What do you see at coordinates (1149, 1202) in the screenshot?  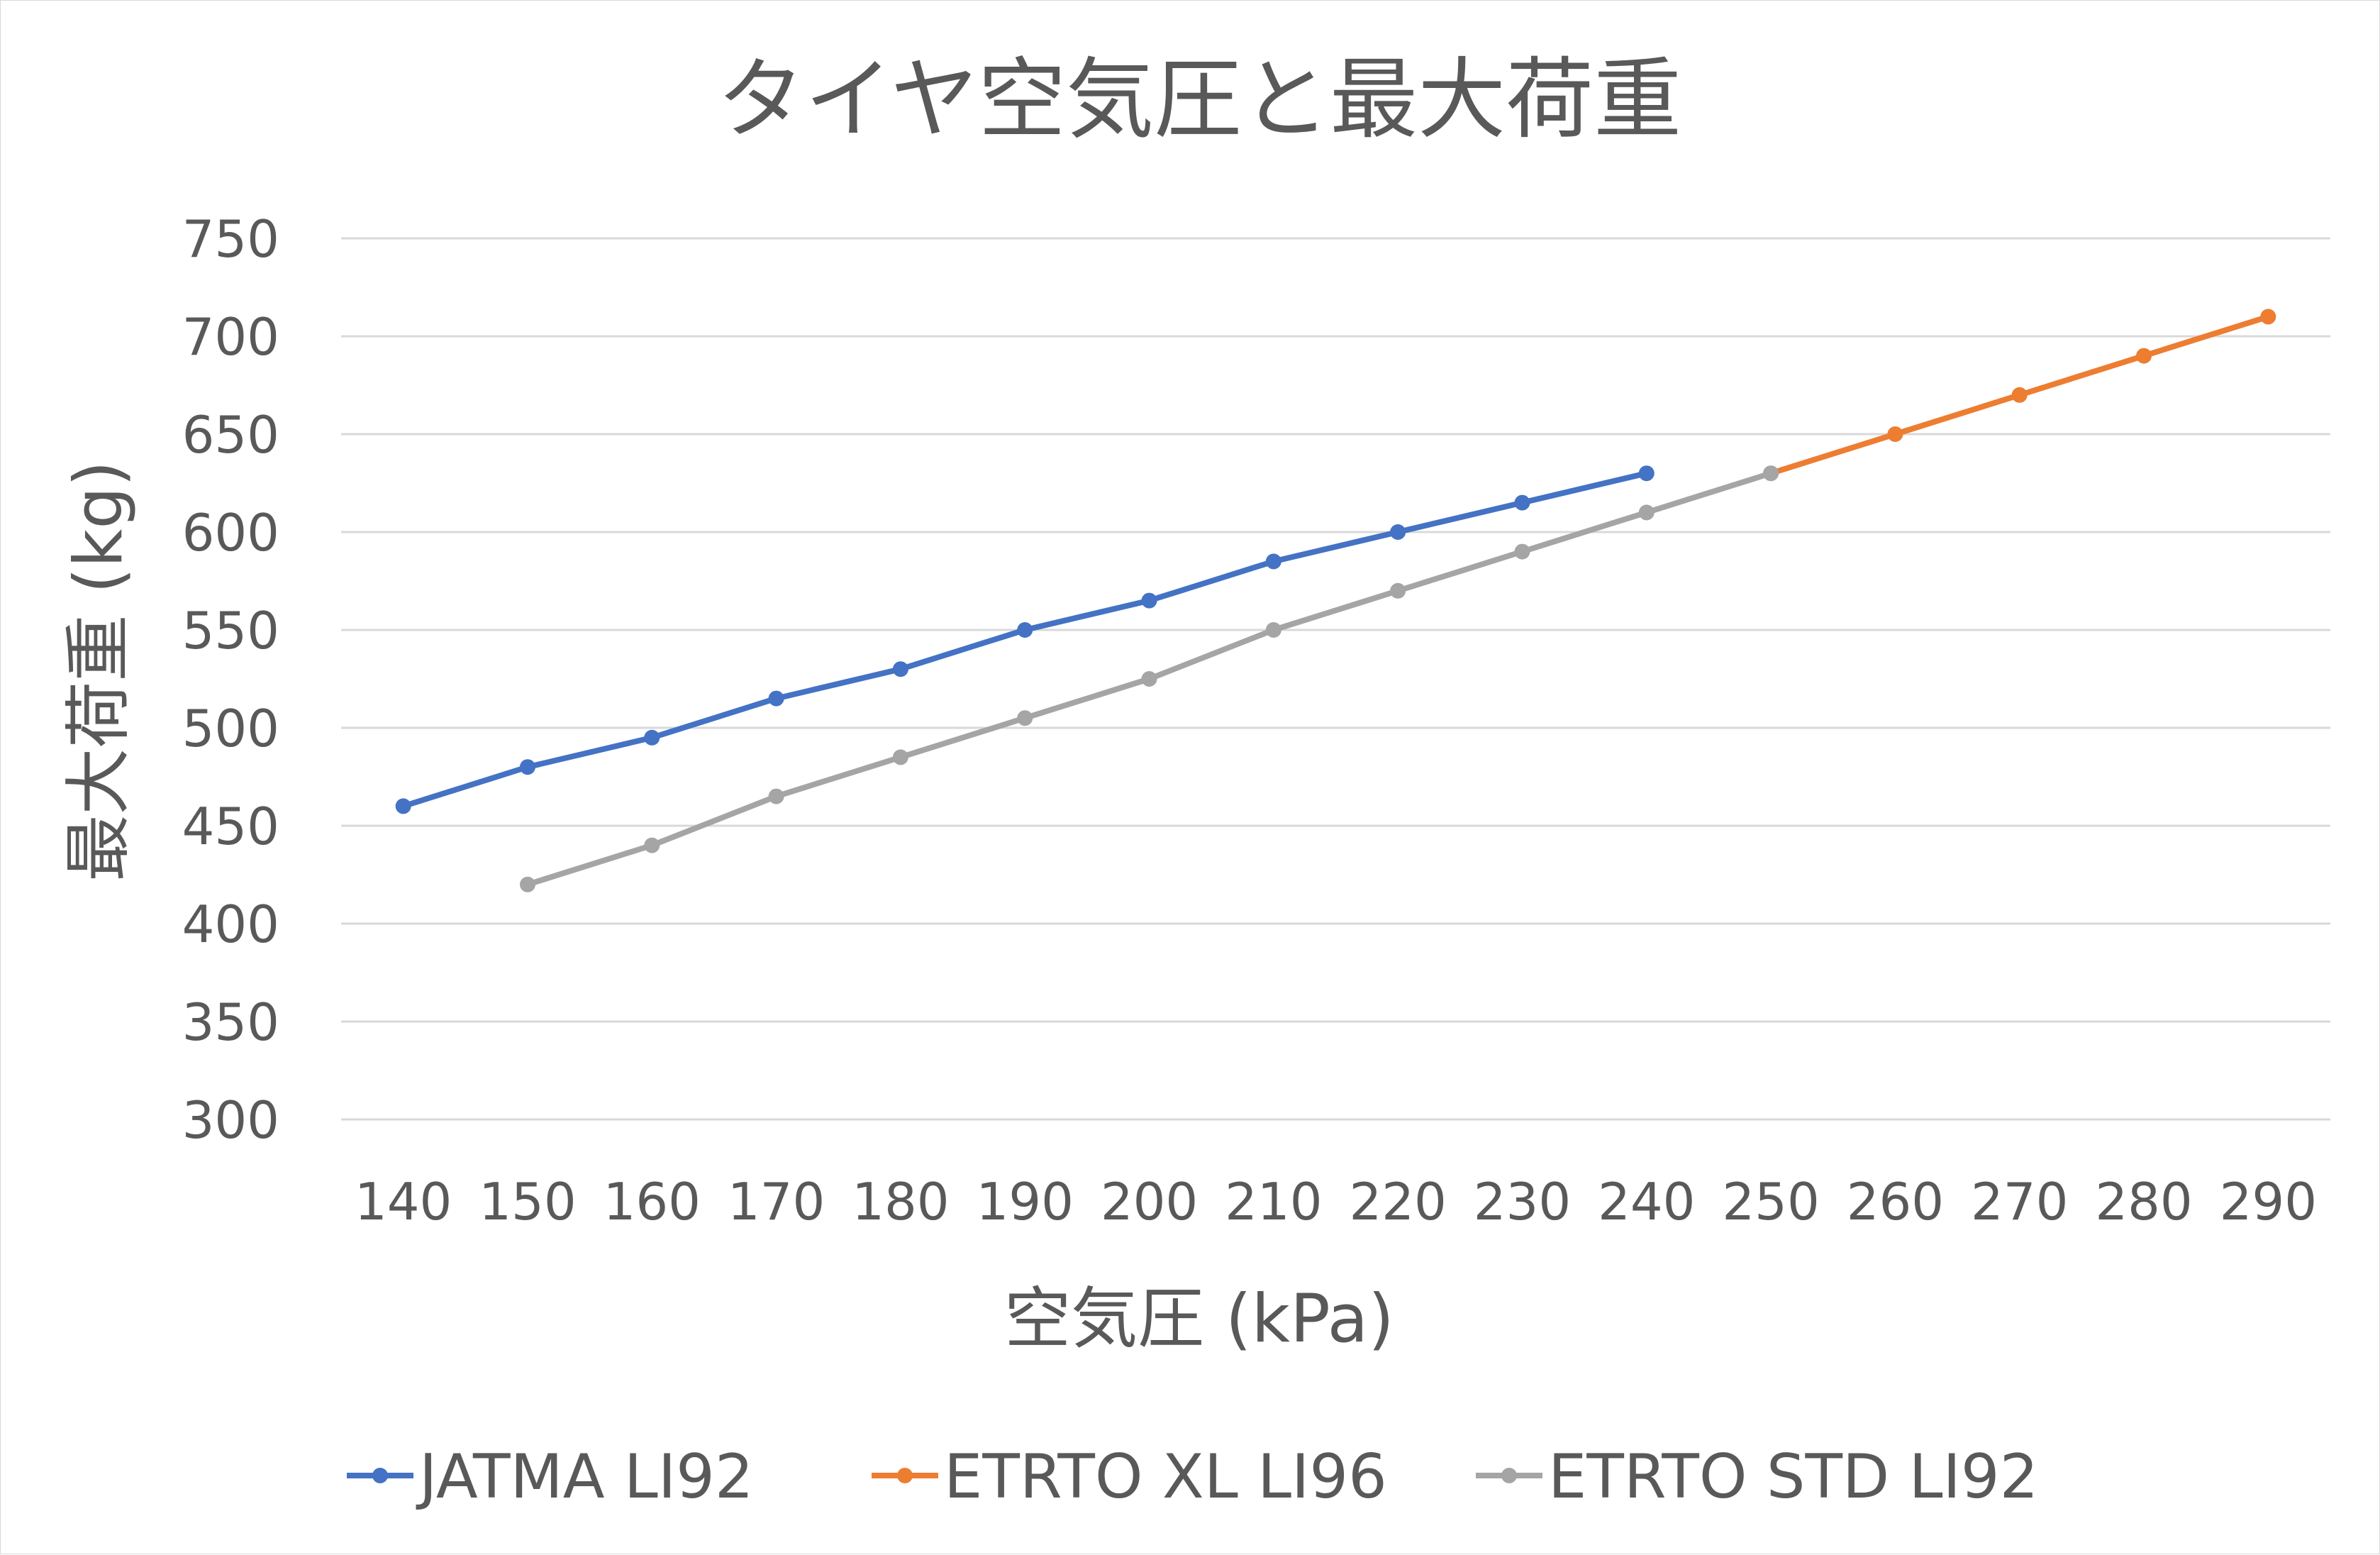 I see `x-tick-label: 200` at bounding box center [1149, 1202].